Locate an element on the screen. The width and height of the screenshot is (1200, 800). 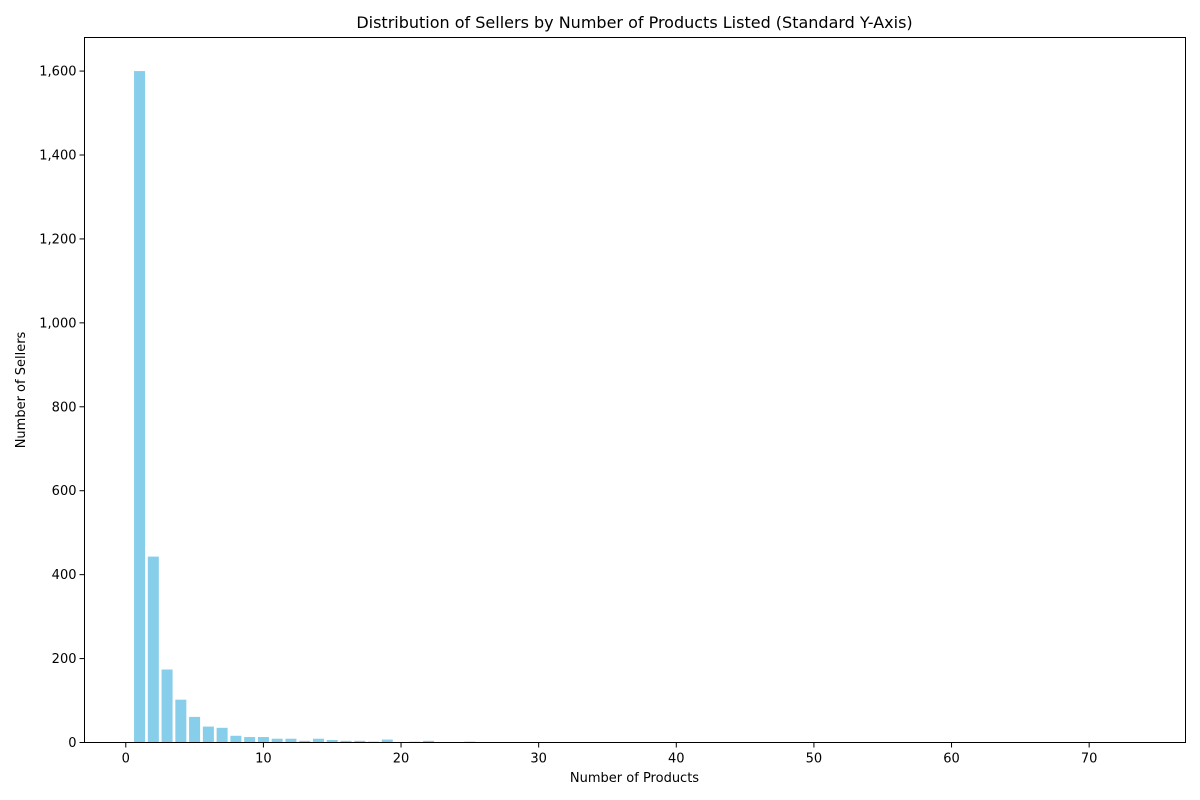
x-axis-label: Number of Products is located at coordinates (634, 778).